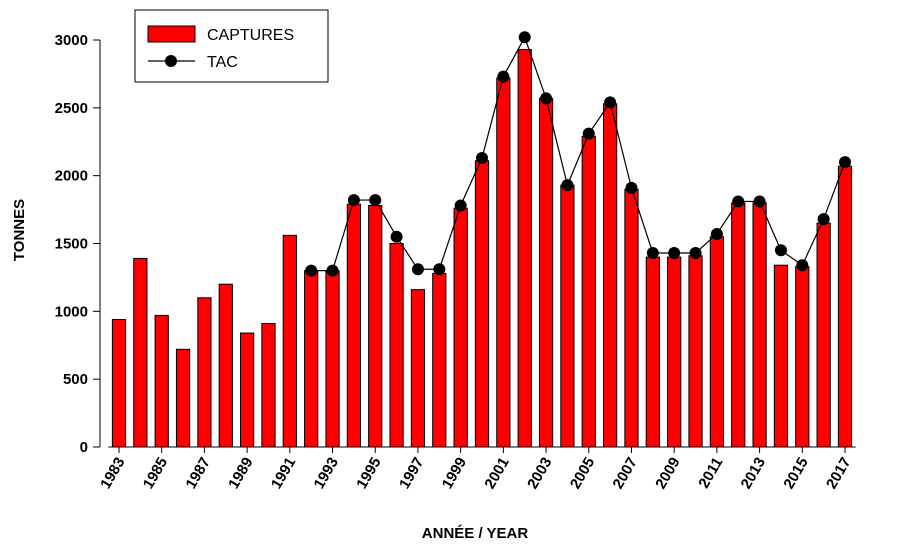 The height and width of the screenshot is (548, 915). I want to click on x-tick-label: 2009, so click(667, 473).